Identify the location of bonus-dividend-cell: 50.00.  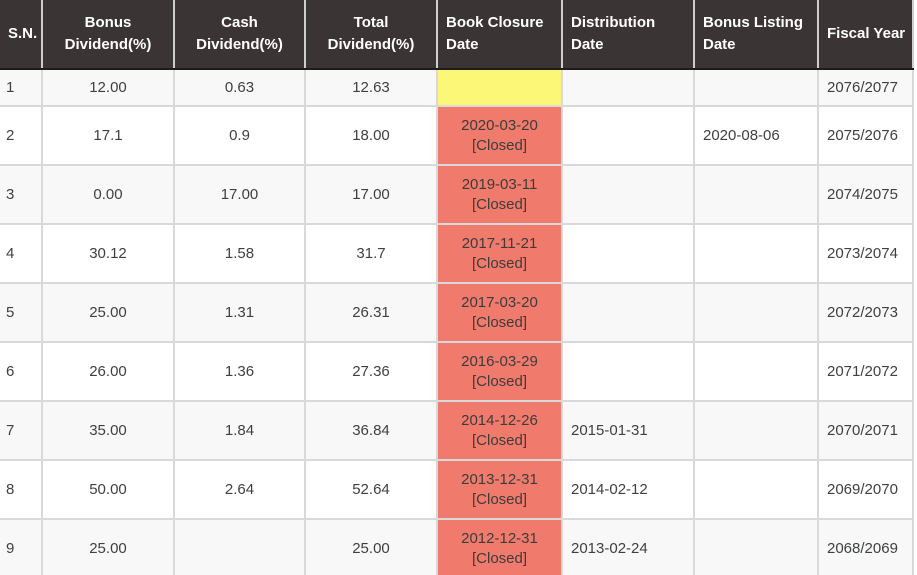
(108, 489).